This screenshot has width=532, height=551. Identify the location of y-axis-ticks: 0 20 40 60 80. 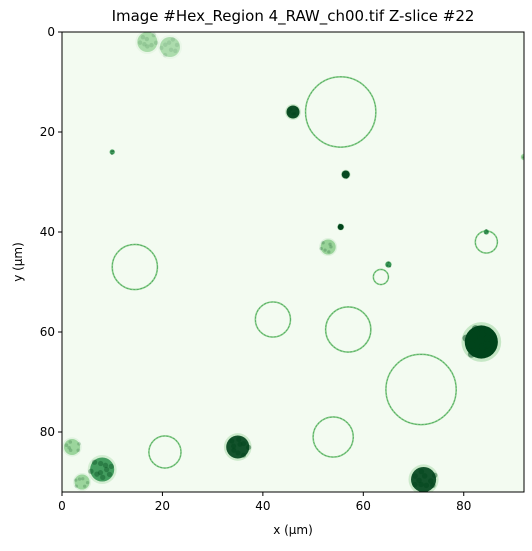
(51, 232).